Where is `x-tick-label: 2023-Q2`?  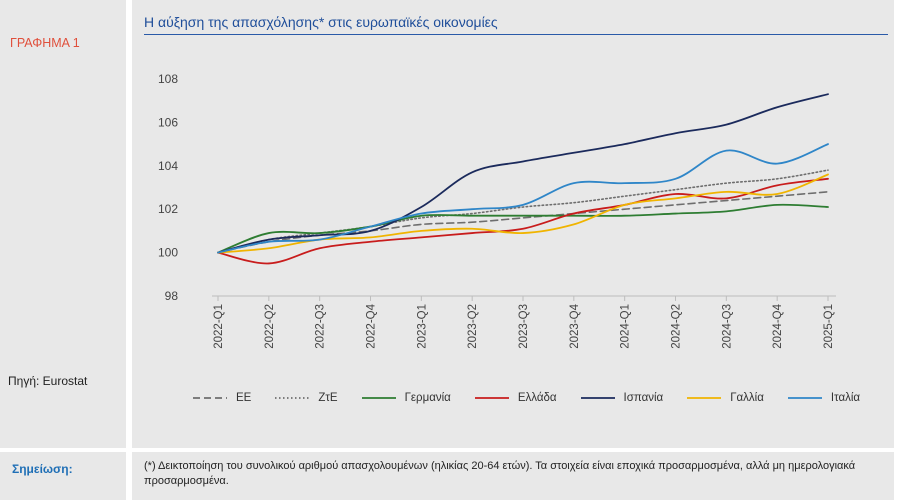
x-tick-label: 2023-Q2 is located at coordinates (473, 326).